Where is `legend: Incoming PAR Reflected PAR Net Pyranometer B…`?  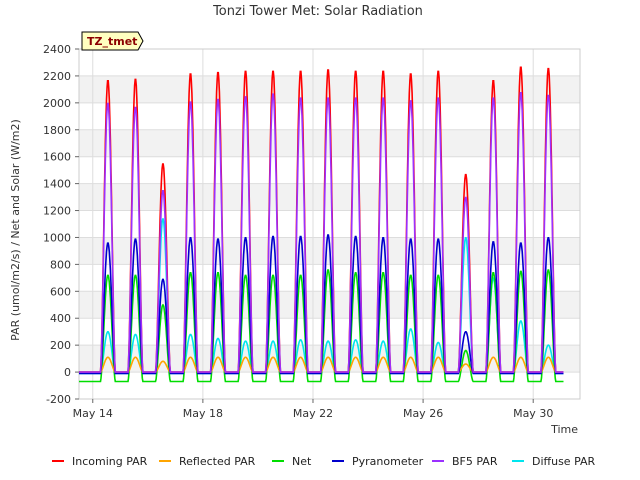 legend: Incoming PAR Reflected PAR Net Pyranometer B… is located at coordinates (324, 461).